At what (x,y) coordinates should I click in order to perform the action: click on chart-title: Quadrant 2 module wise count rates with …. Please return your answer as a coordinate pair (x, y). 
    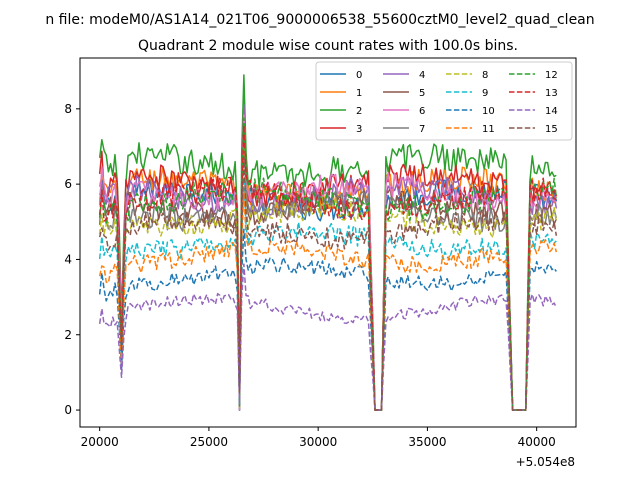
    Looking at the image, I should click on (328, 46).